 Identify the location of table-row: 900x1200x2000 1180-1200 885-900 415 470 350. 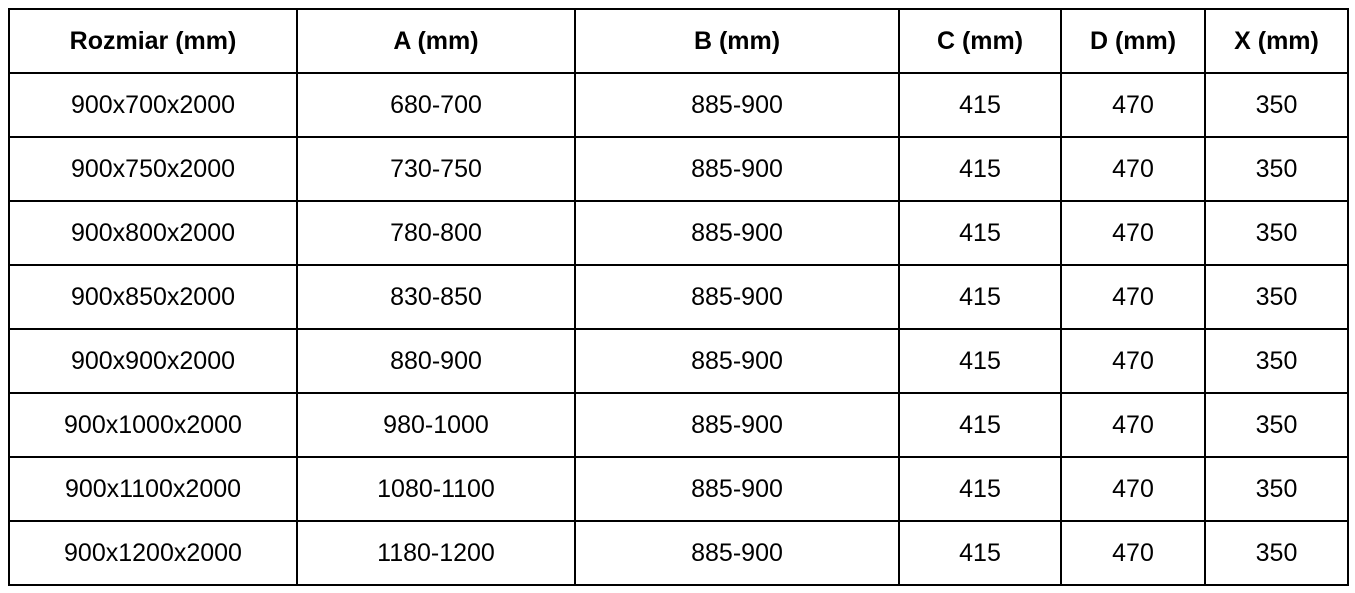
(678, 553).